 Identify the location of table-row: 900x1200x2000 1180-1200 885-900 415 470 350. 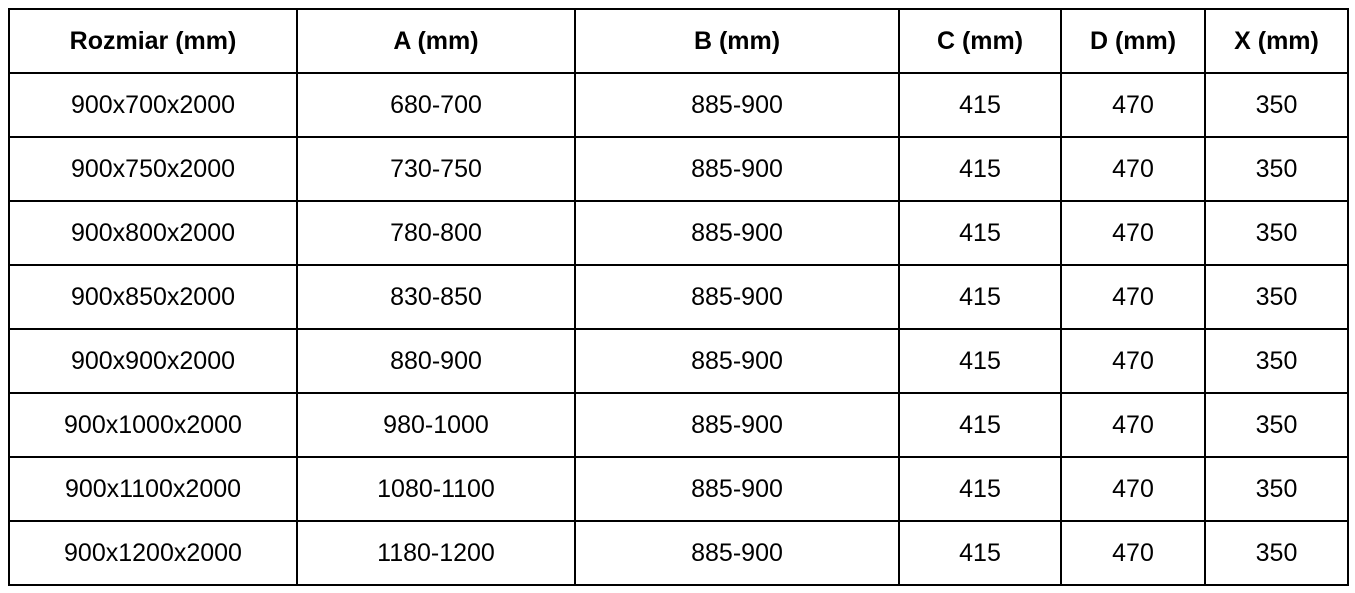
(678, 553).